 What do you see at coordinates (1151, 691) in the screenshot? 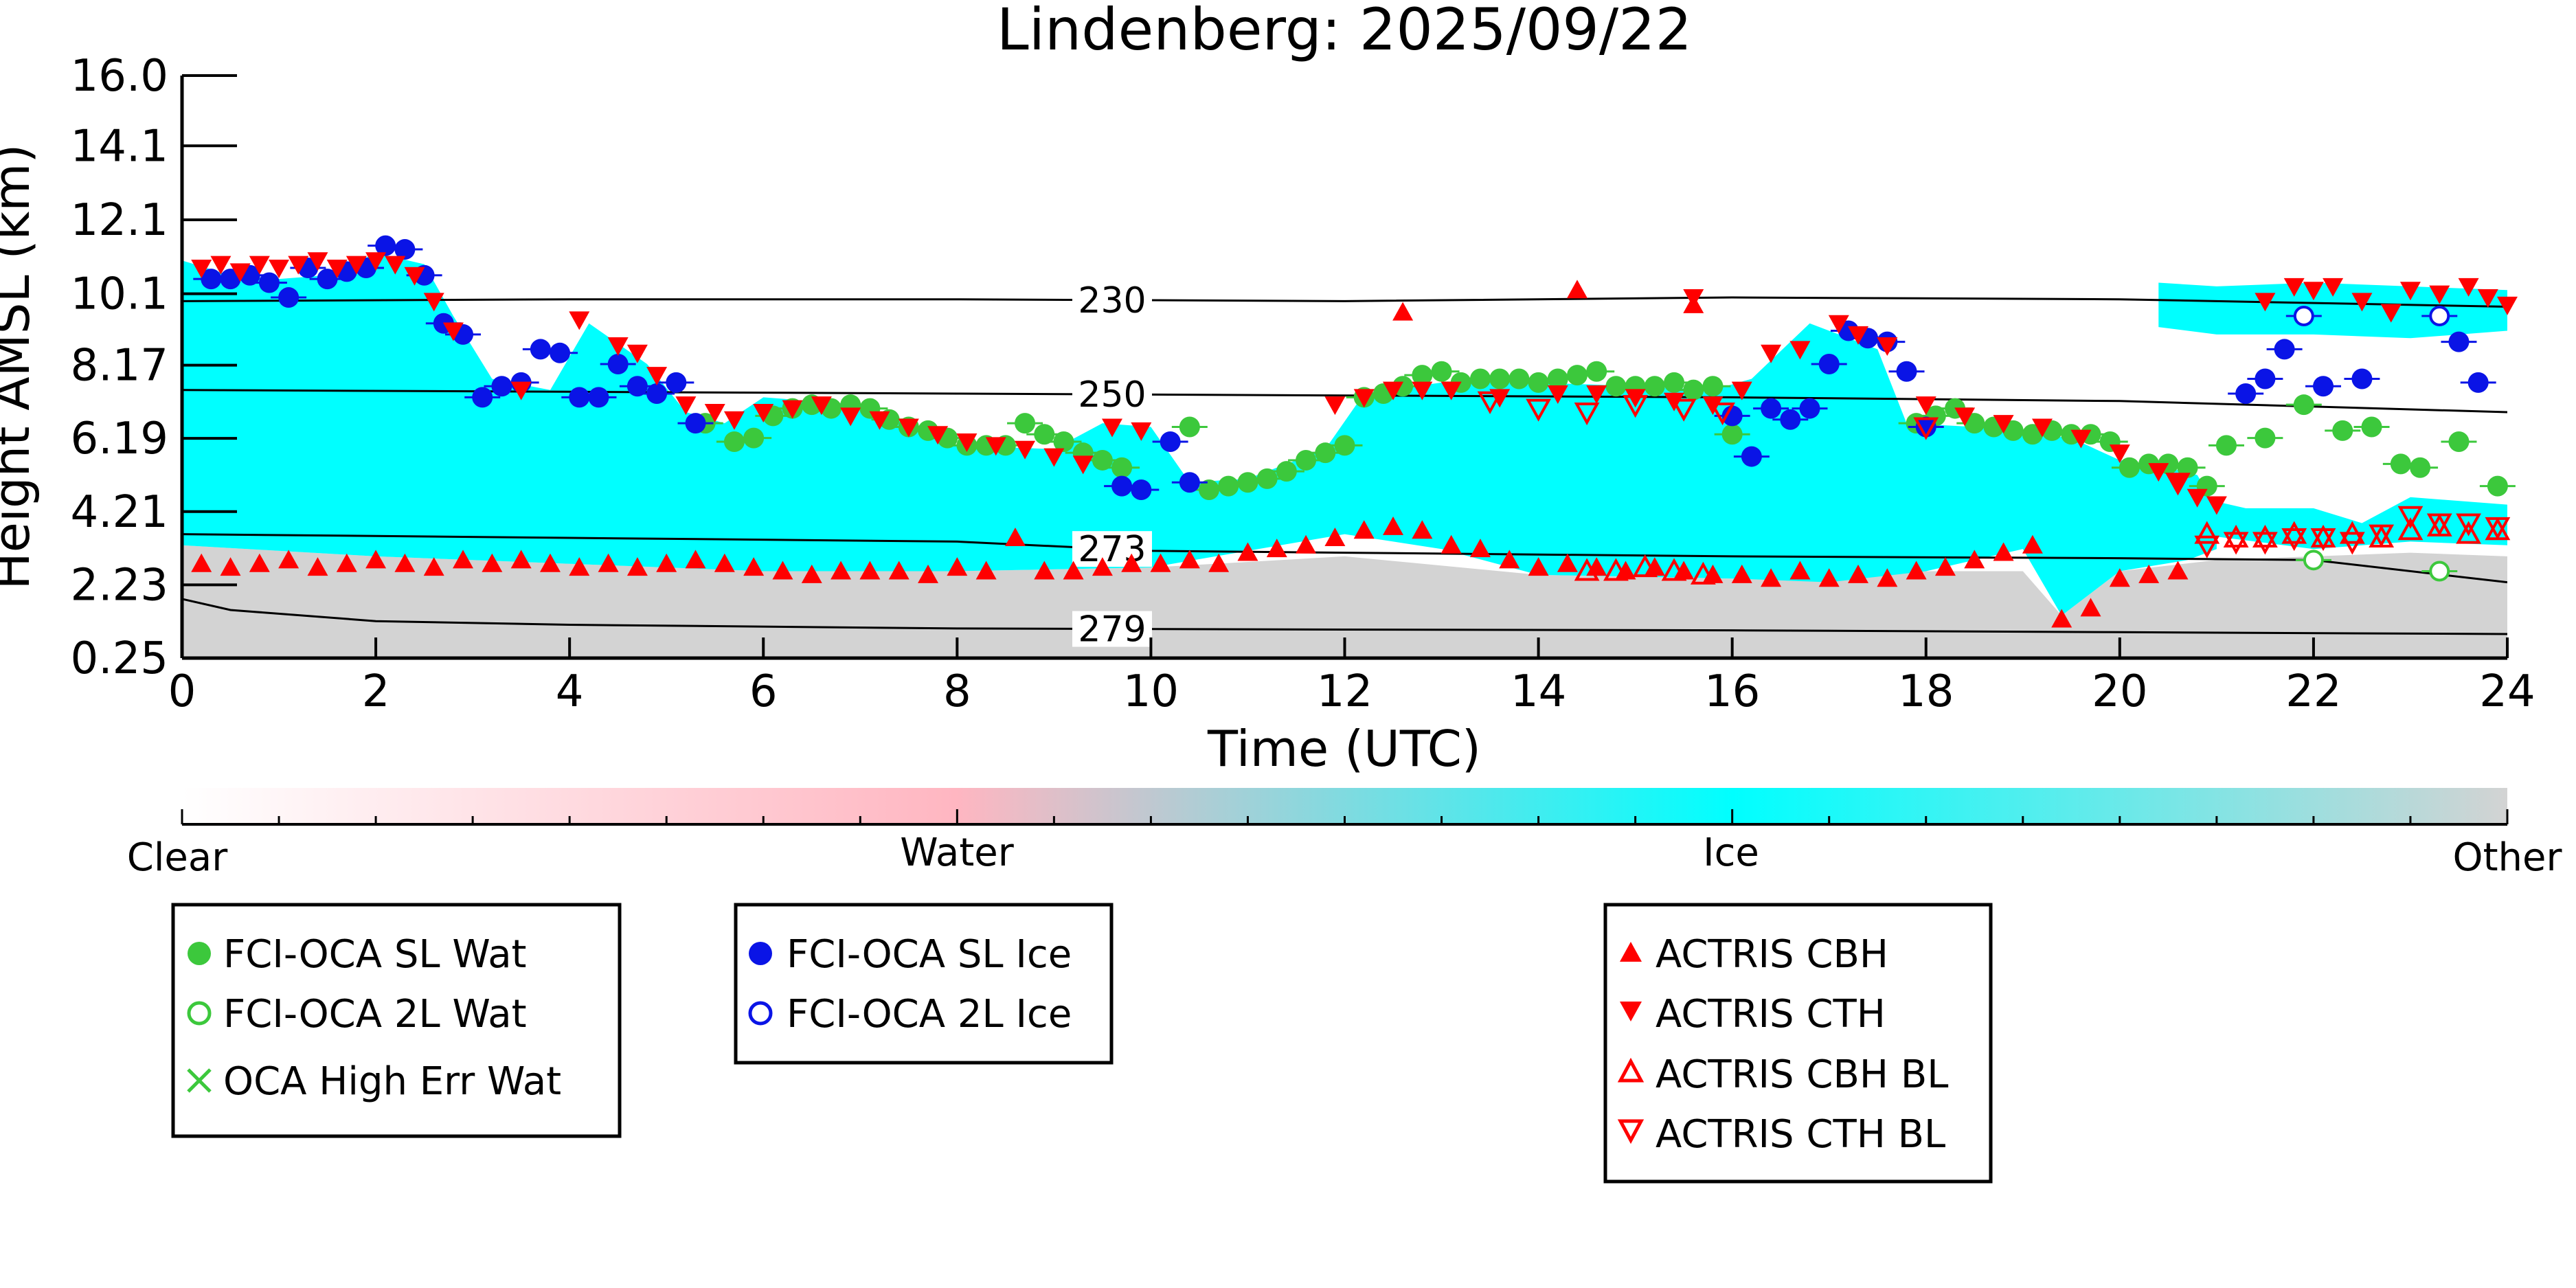
I see `x-tick-label-5: 10` at bounding box center [1151, 691].